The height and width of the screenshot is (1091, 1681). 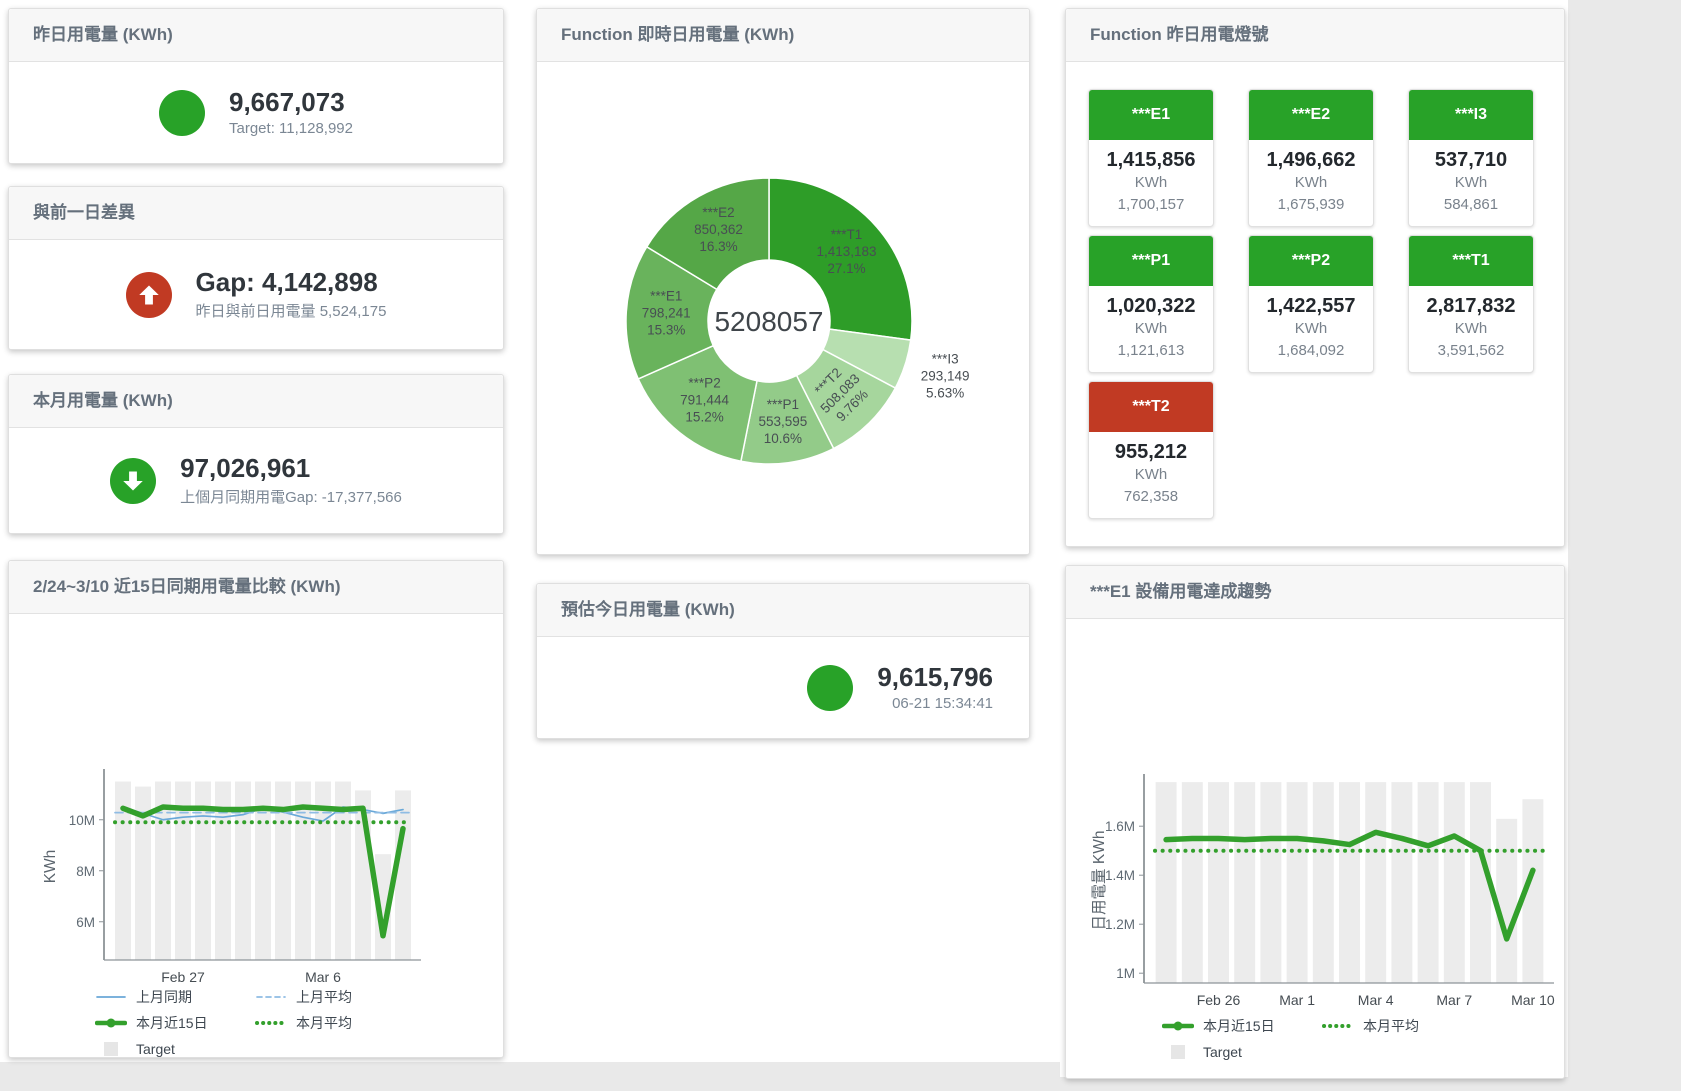 What do you see at coordinates (245, 467) in the screenshot?
I see `month-usage-value: 97,026,961` at bounding box center [245, 467].